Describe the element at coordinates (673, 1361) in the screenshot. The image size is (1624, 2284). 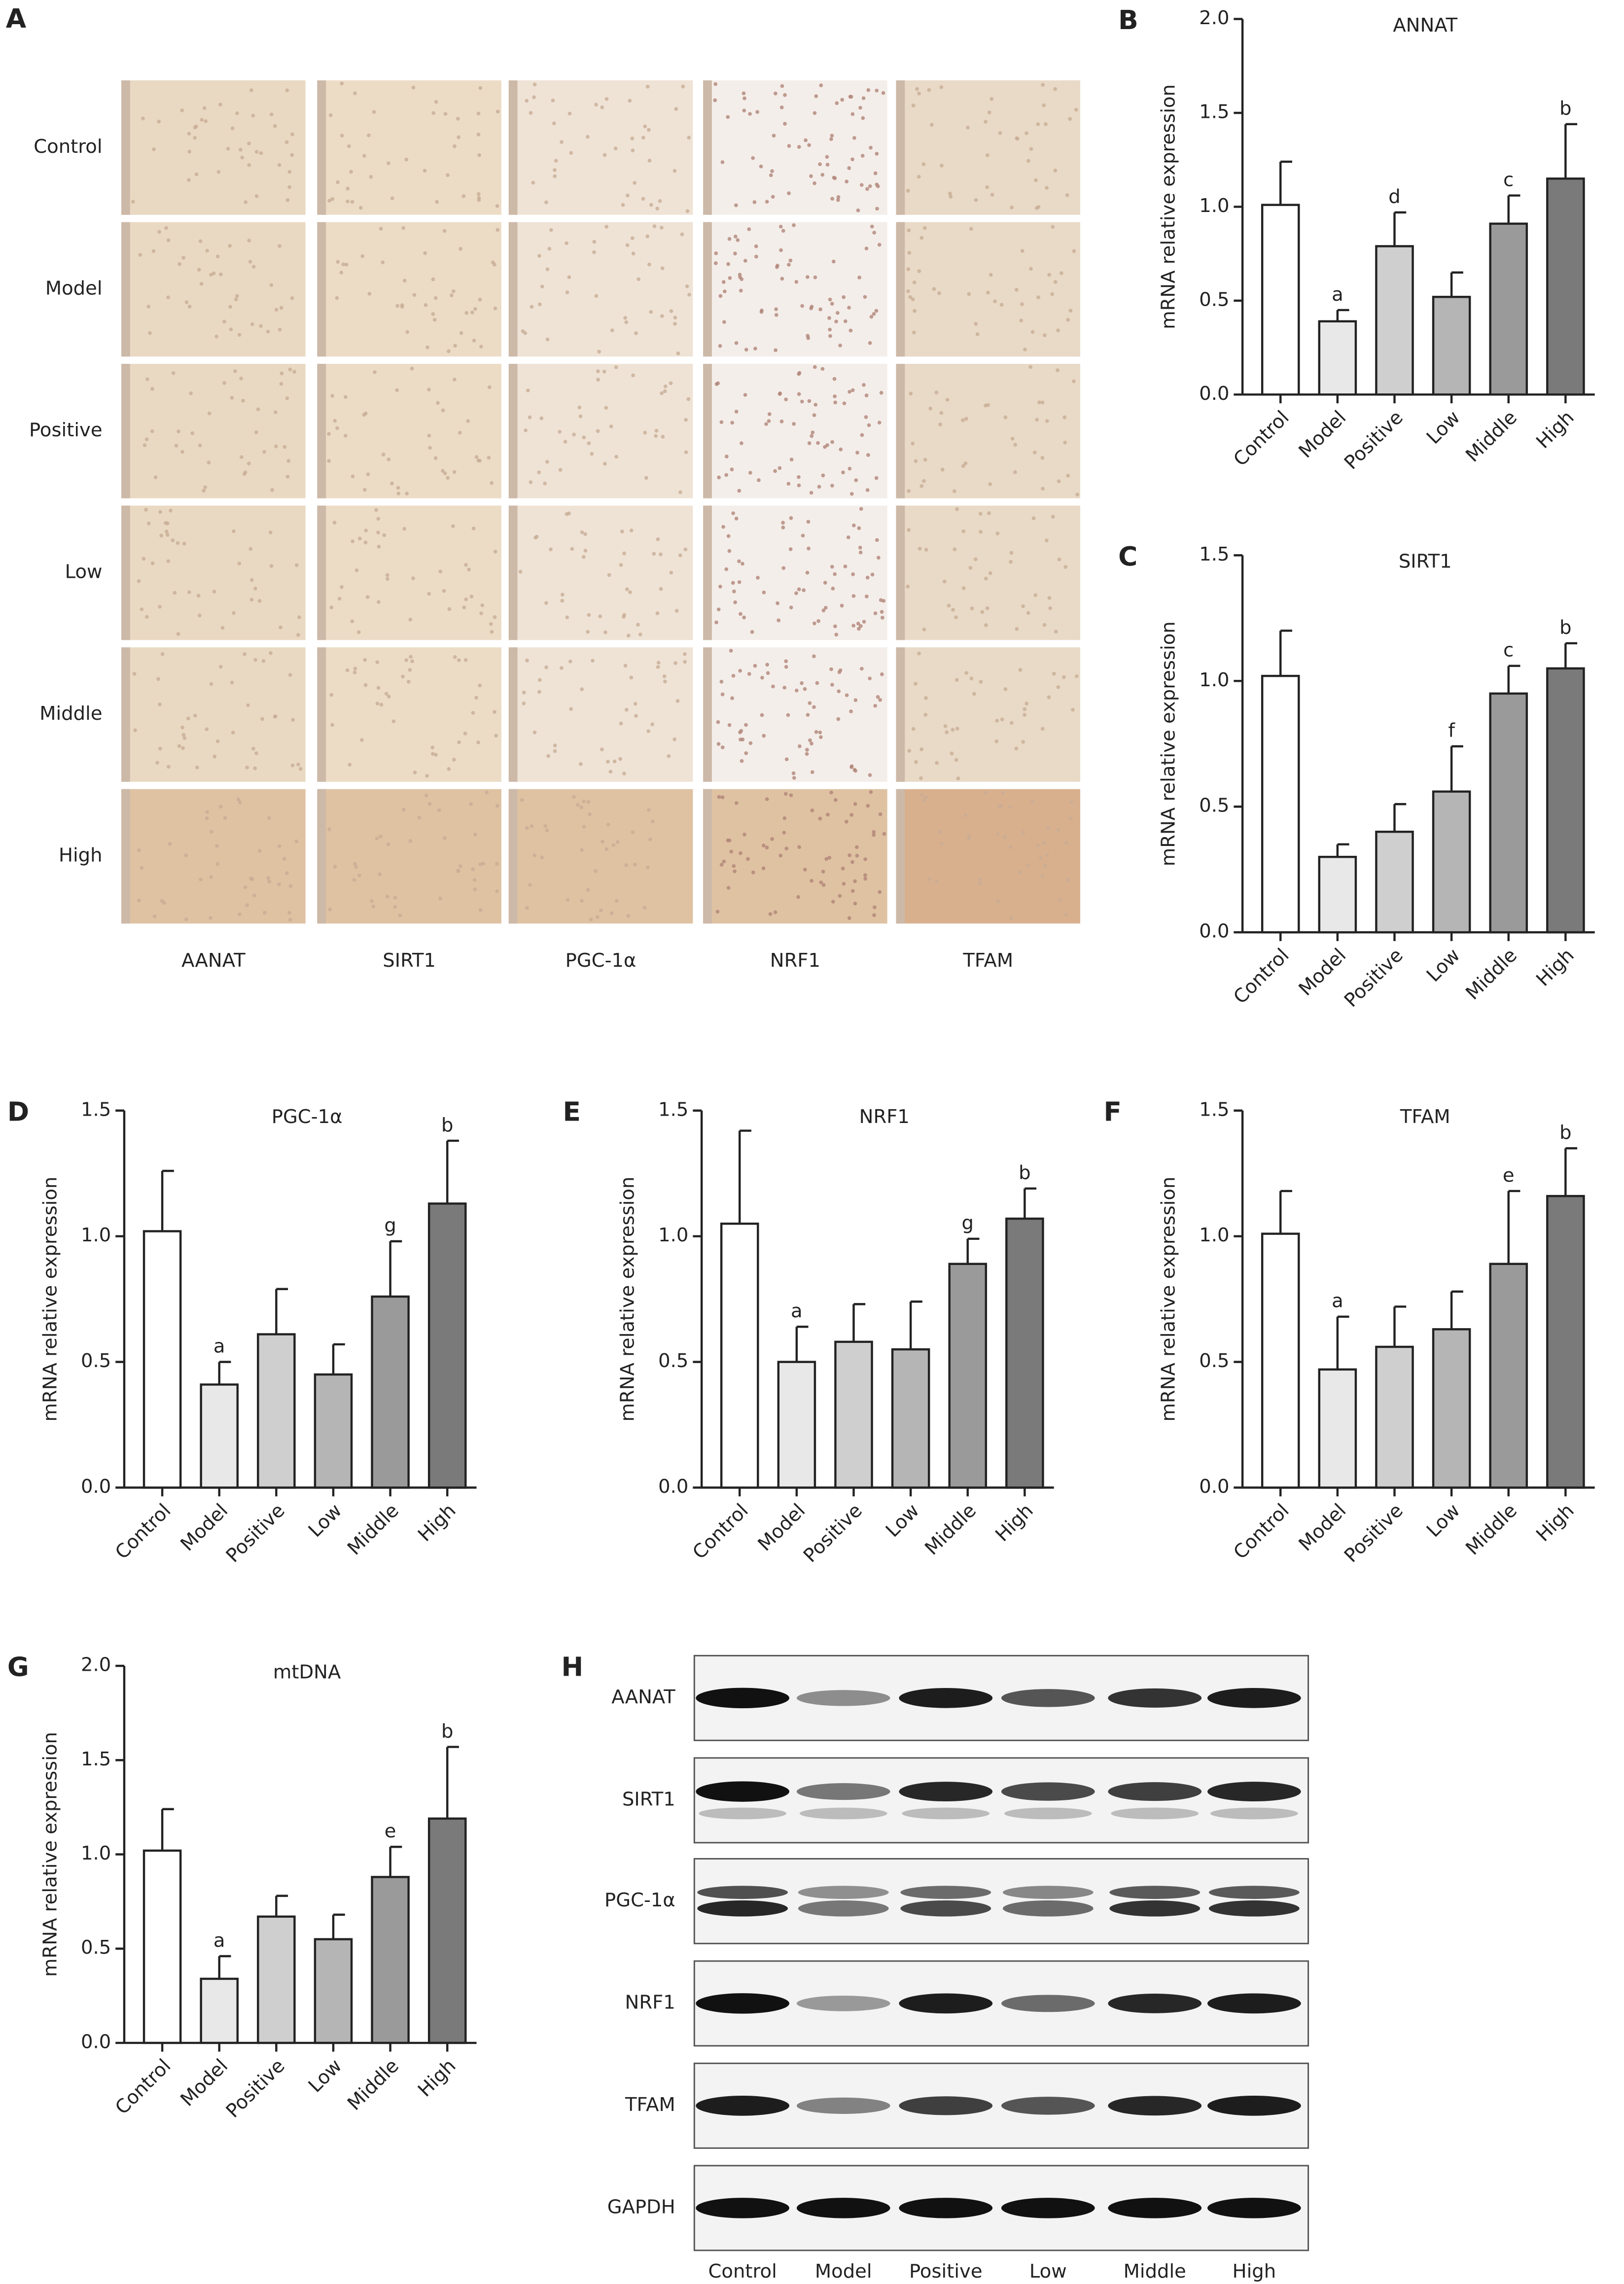
I see `y-tick-label: 0.5` at that location.